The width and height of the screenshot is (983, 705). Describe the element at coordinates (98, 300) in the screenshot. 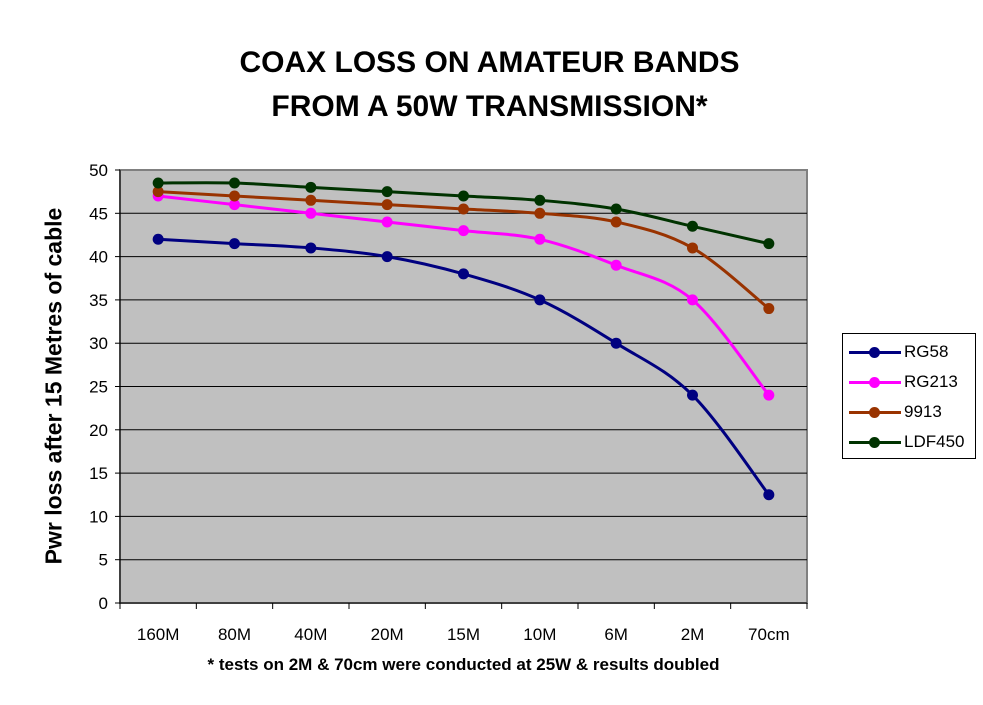

I see `y-tick-label: 35` at that location.